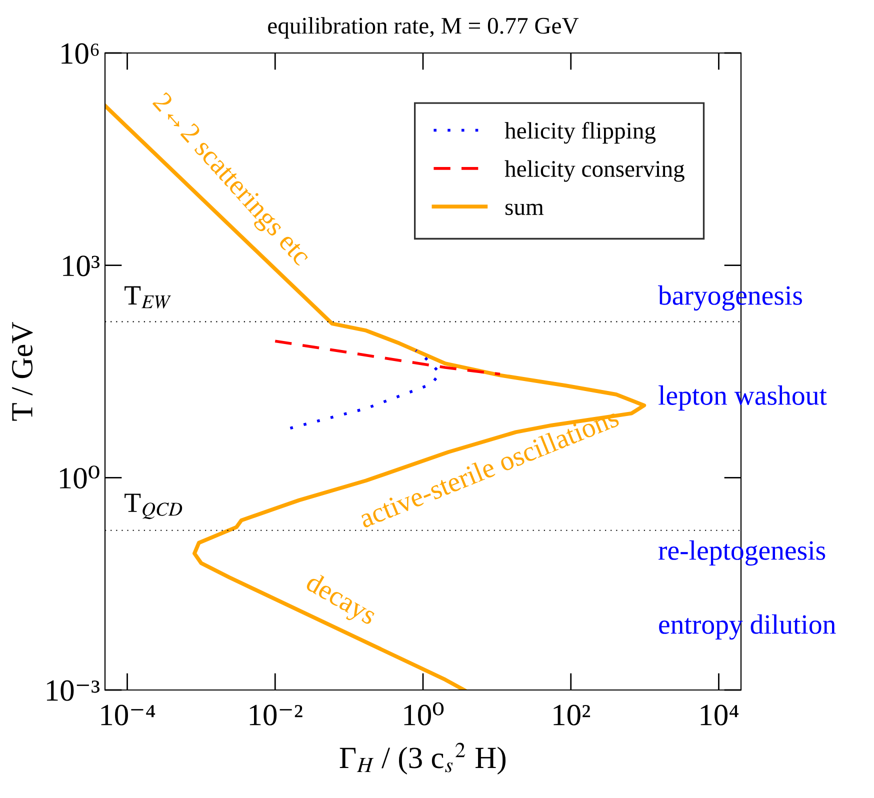 Image resolution: width=874 pixels, height=798 pixels. I want to click on y-tick-label: 10⁶, so click(80, 53).